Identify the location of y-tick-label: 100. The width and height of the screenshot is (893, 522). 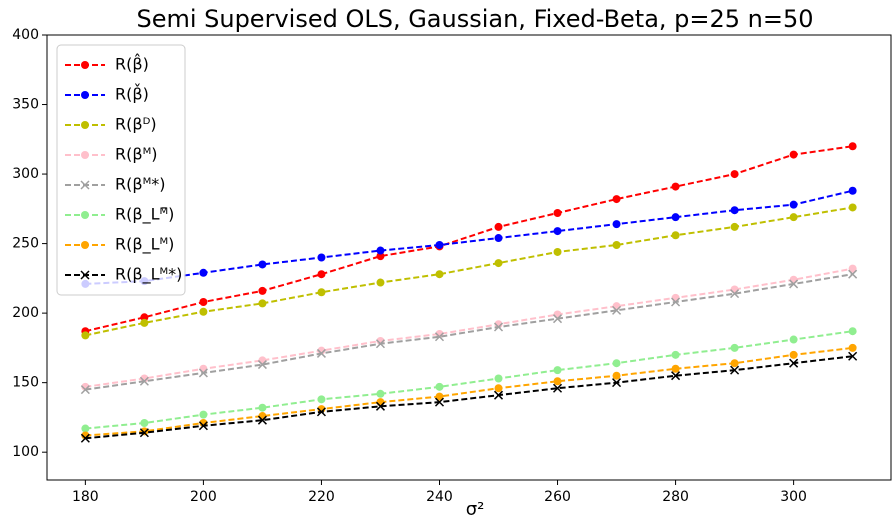
(25, 452).